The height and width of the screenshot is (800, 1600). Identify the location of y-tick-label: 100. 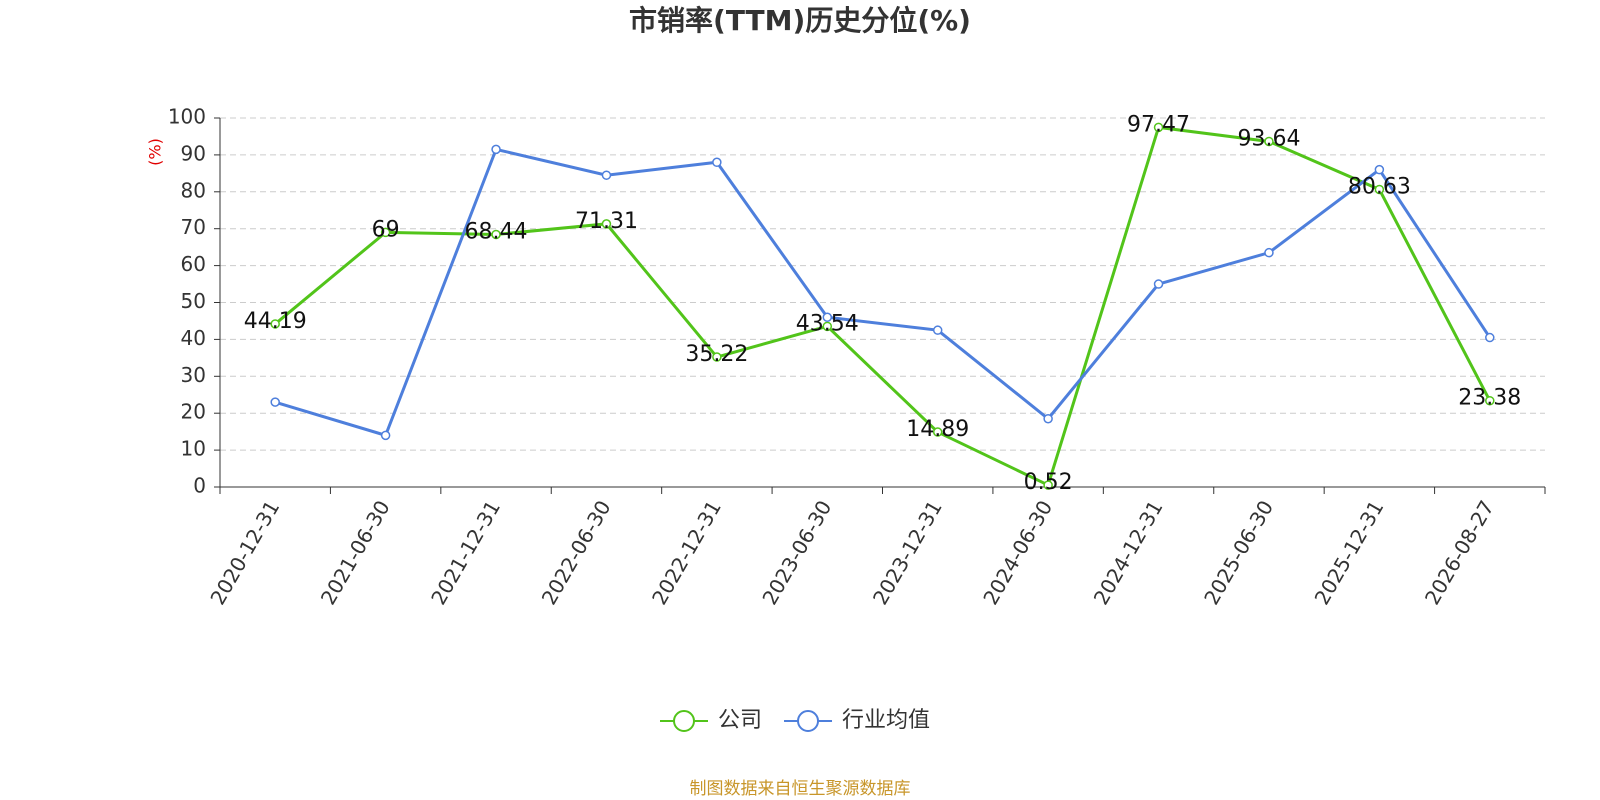
(187, 117).